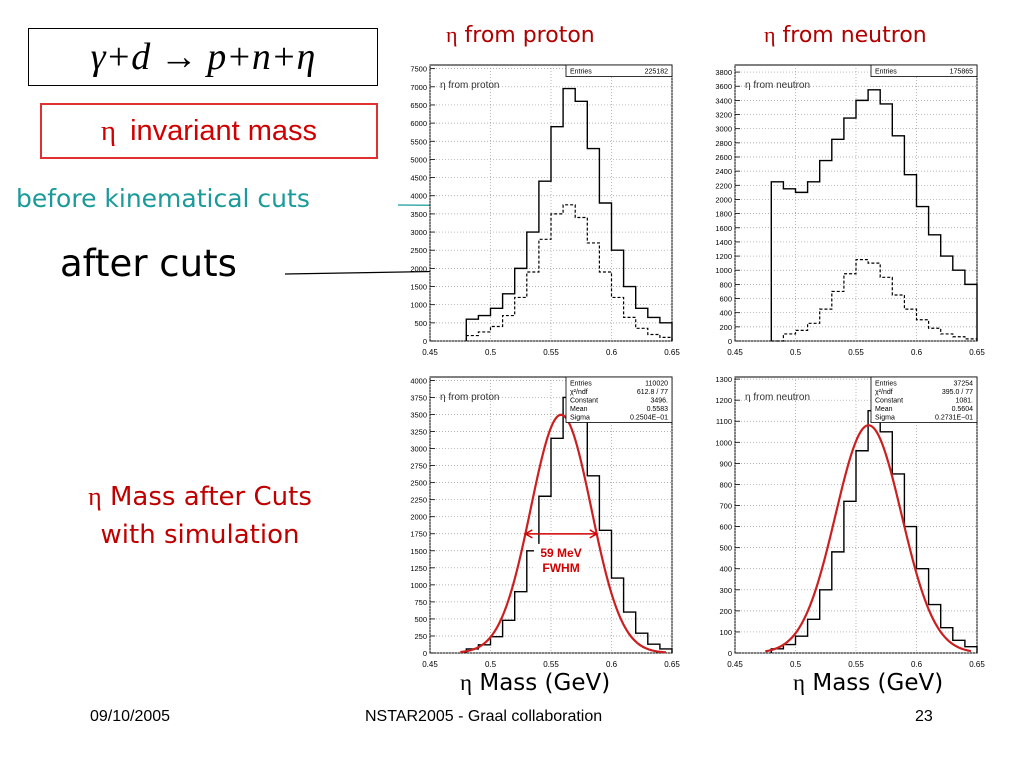 The height and width of the screenshot is (768, 1024). What do you see at coordinates (418, 141) in the screenshot?
I see `y-tick-label: 5500` at bounding box center [418, 141].